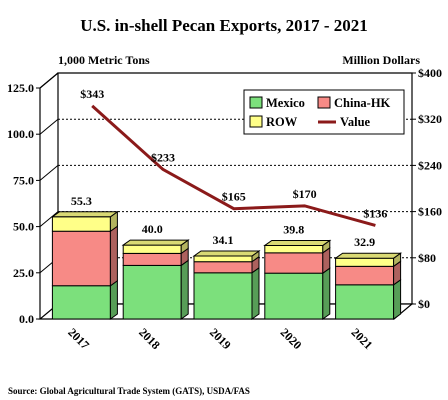 Image resolution: width=448 pixels, height=400 pixels. Describe the element at coordinates (361, 338) in the screenshot. I see `category-label: 2021` at that location.